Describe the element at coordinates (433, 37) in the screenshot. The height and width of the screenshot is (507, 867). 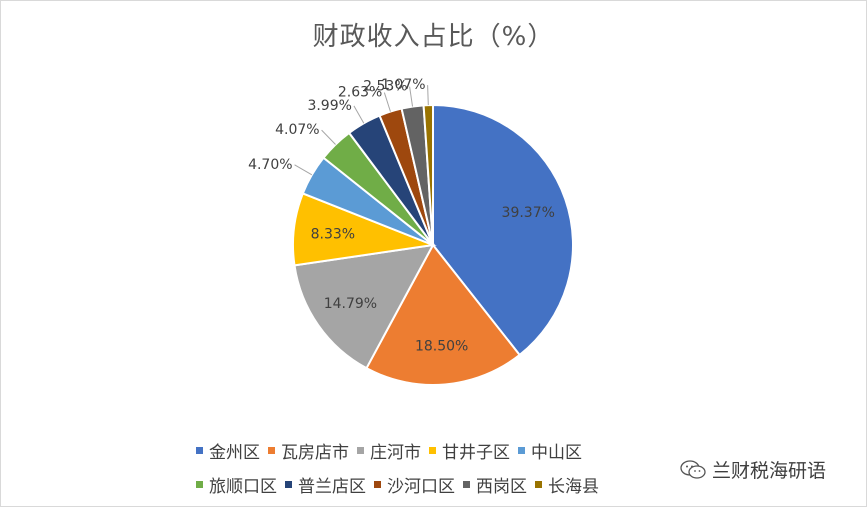
I see `chart-title: 财政收入占比（%）` at that location.